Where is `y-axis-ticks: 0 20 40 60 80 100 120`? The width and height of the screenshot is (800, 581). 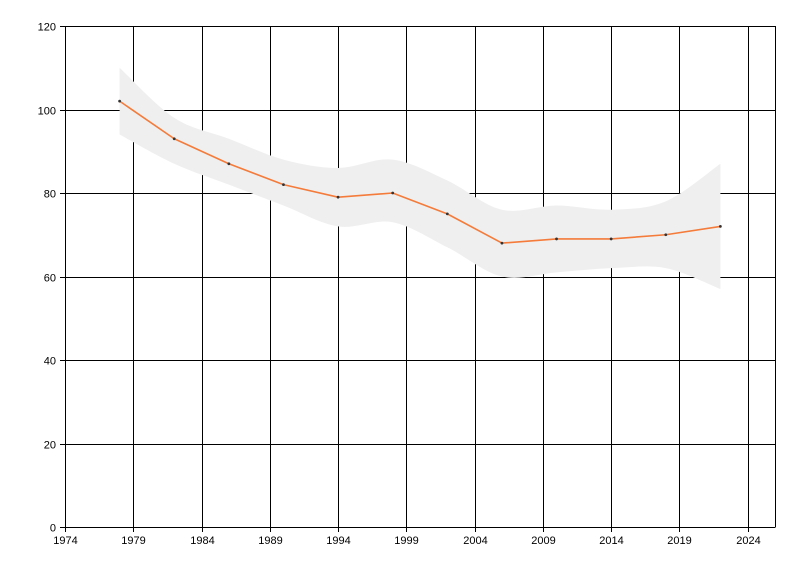
y-axis-ticks: 0 20 40 60 80 100 120 is located at coordinates (51, 278).